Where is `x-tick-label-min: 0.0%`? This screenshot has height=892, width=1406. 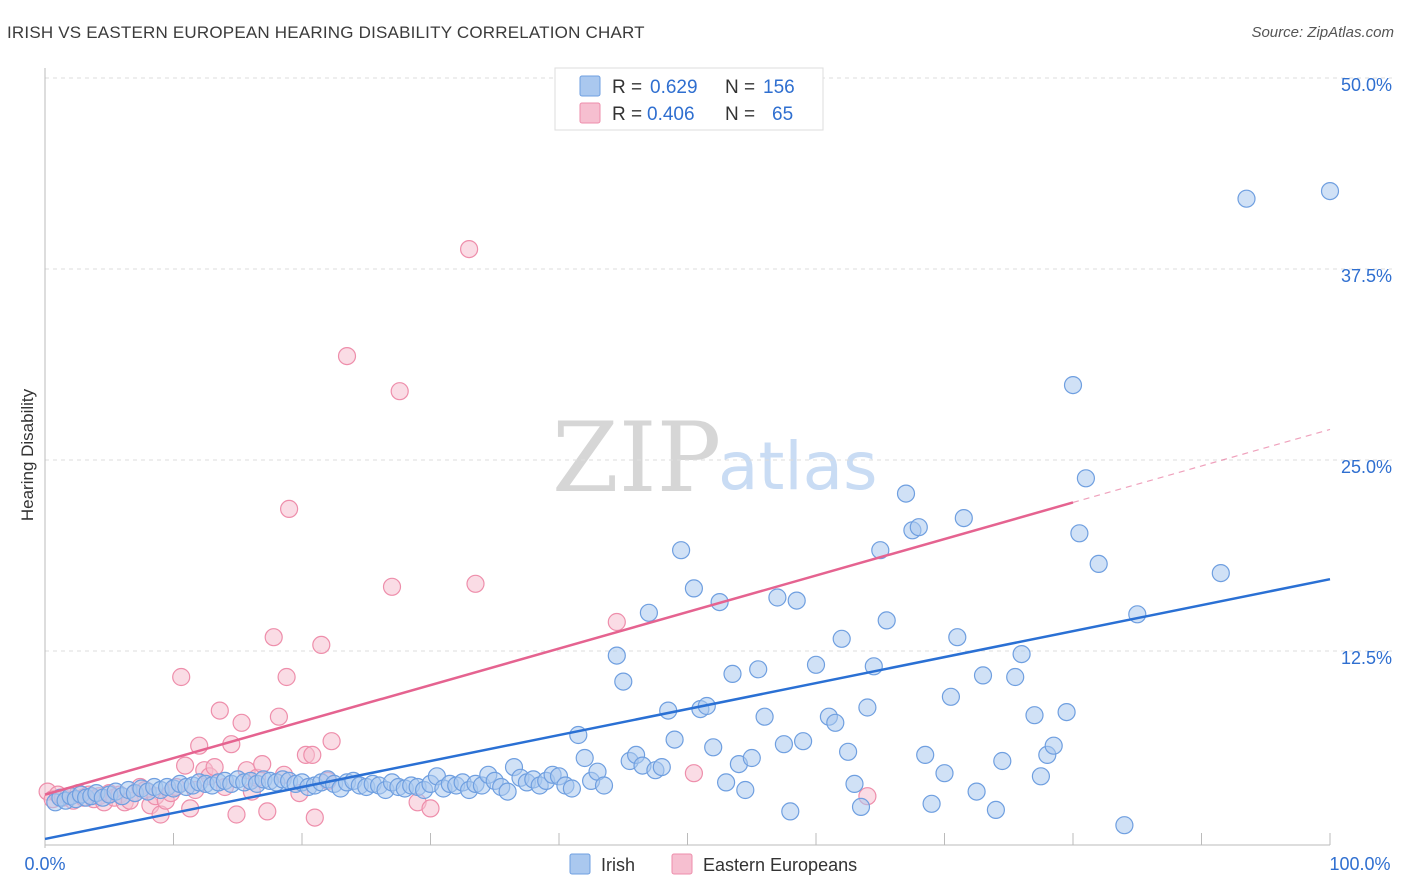 x-tick-label-min: 0.0% is located at coordinates (44, 864).